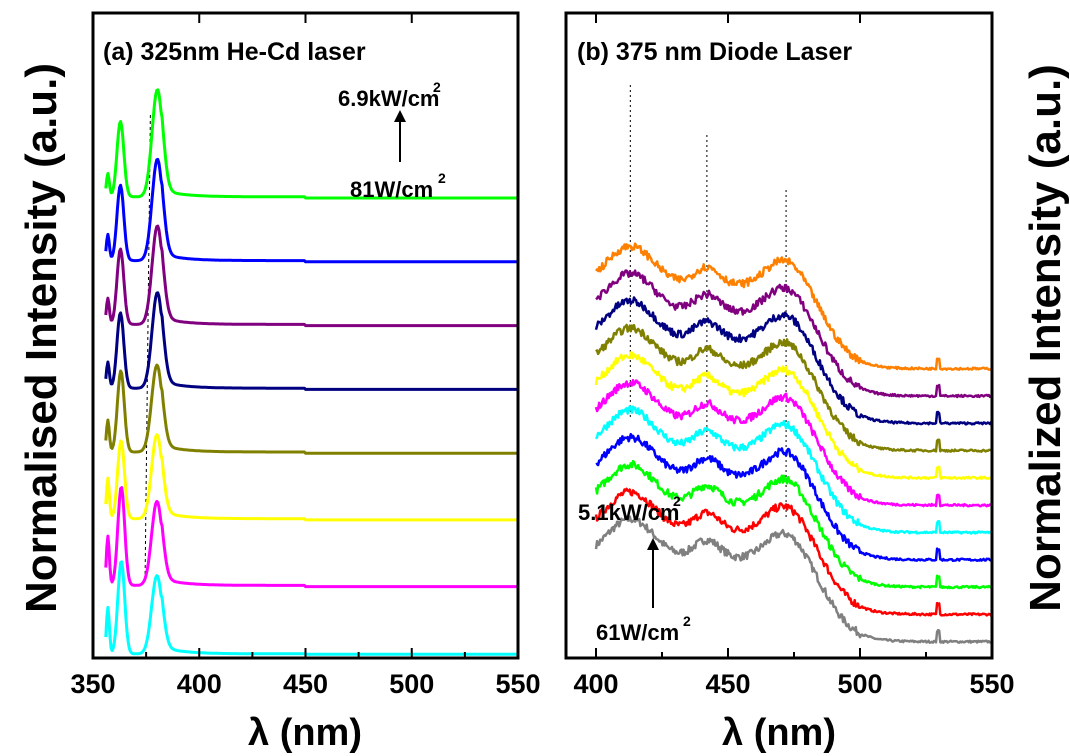 This screenshot has width=1070, height=756. Describe the element at coordinates (687, 621) in the screenshot. I see `annotation-bottom-b-sup: 2` at that location.